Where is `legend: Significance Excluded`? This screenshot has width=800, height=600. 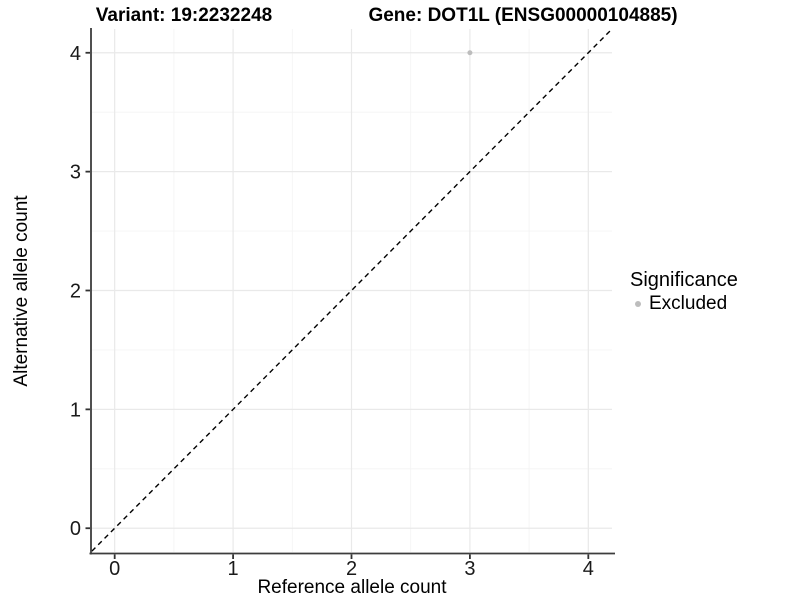
legend: Significance Excluded is located at coordinates (684, 291).